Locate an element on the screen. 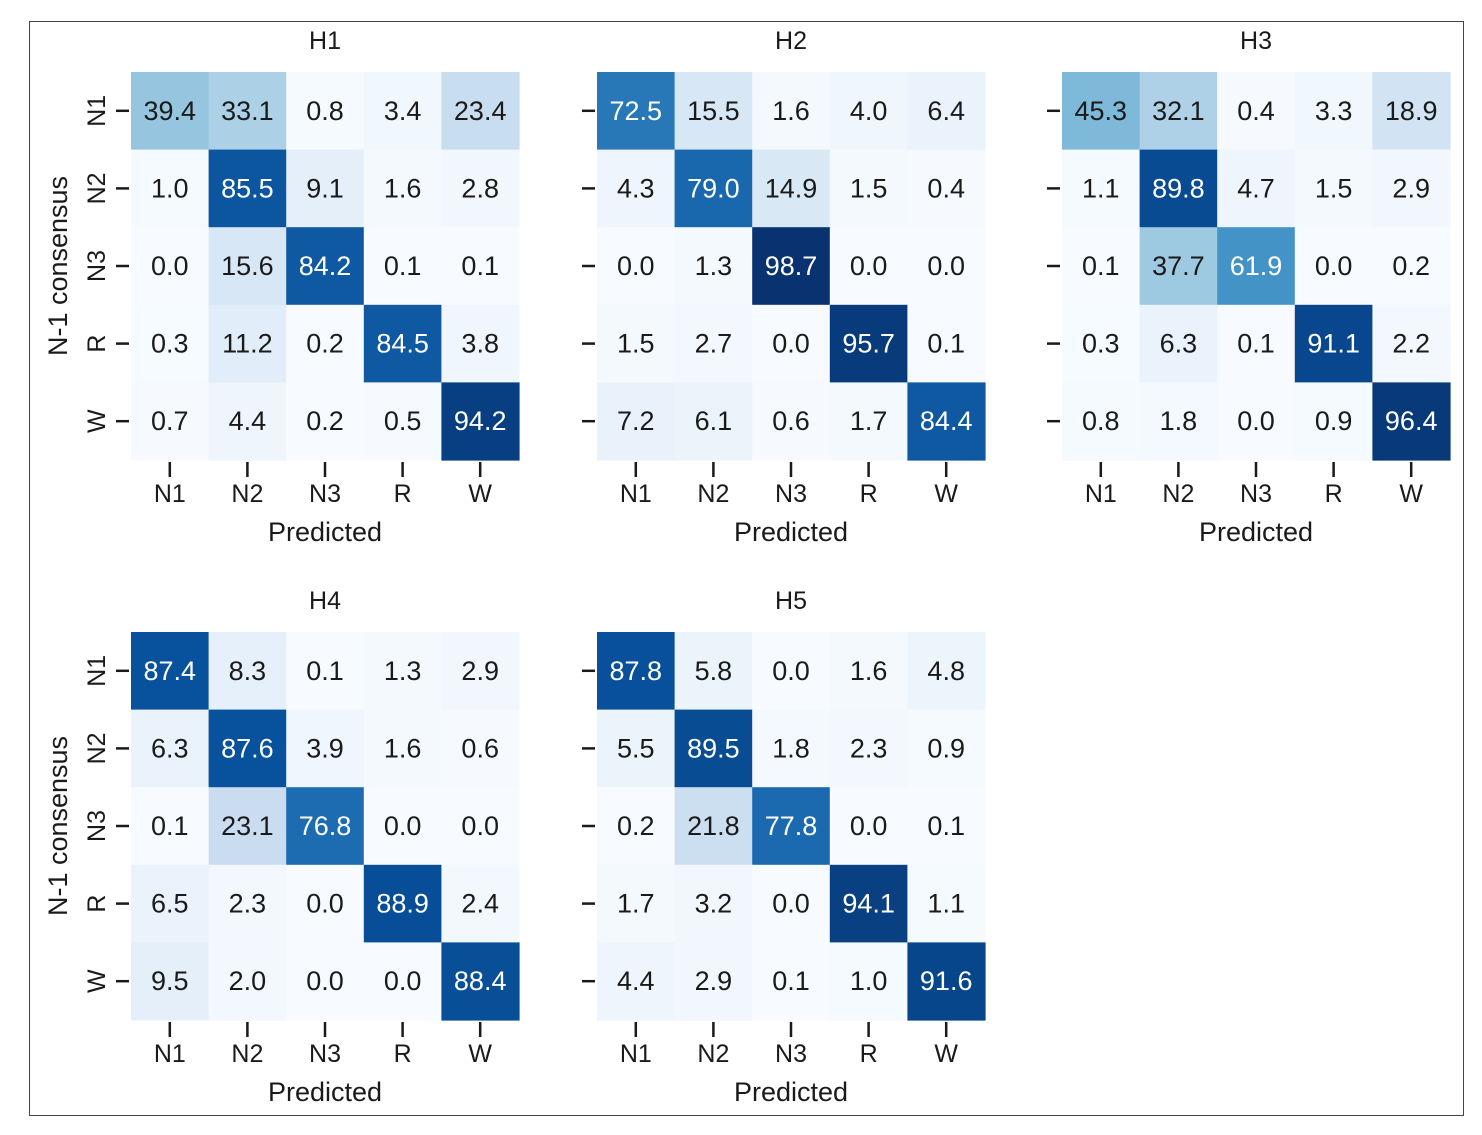 The image size is (1482, 1135). x-tick-label-h4-1: N1 is located at coordinates (170, 1054).